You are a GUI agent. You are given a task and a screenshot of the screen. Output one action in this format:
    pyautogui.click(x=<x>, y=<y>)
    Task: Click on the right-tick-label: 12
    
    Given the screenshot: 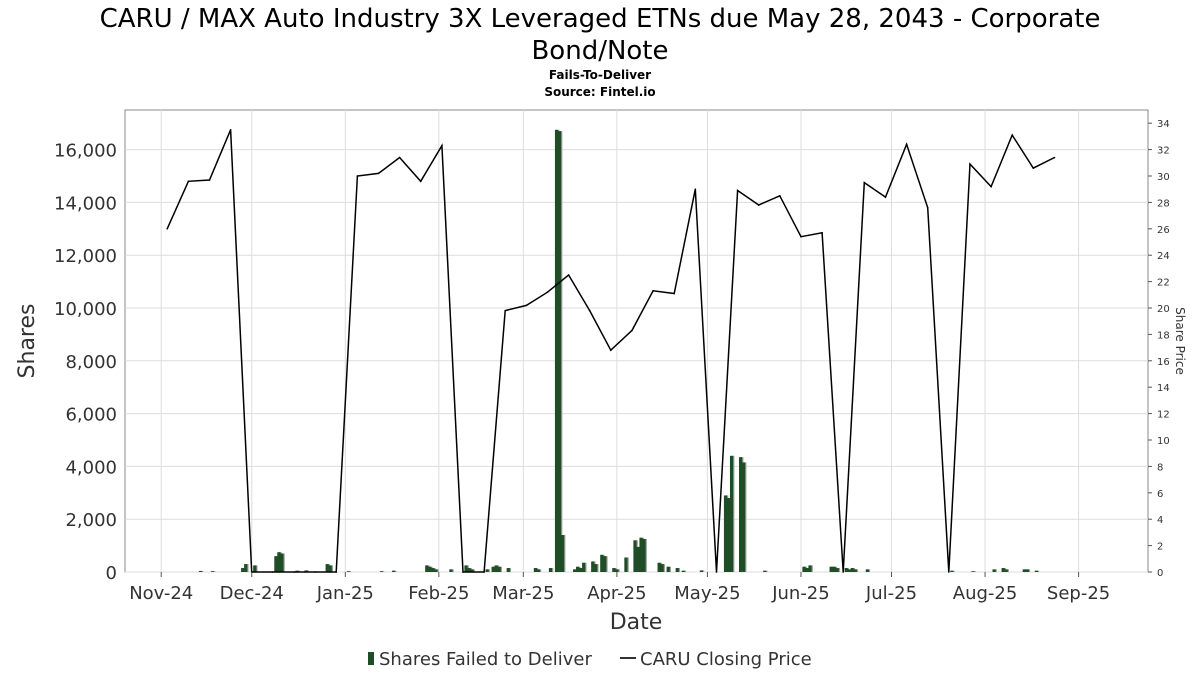 What is the action you would take?
    pyautogui.click(x=1163, y=415)
    